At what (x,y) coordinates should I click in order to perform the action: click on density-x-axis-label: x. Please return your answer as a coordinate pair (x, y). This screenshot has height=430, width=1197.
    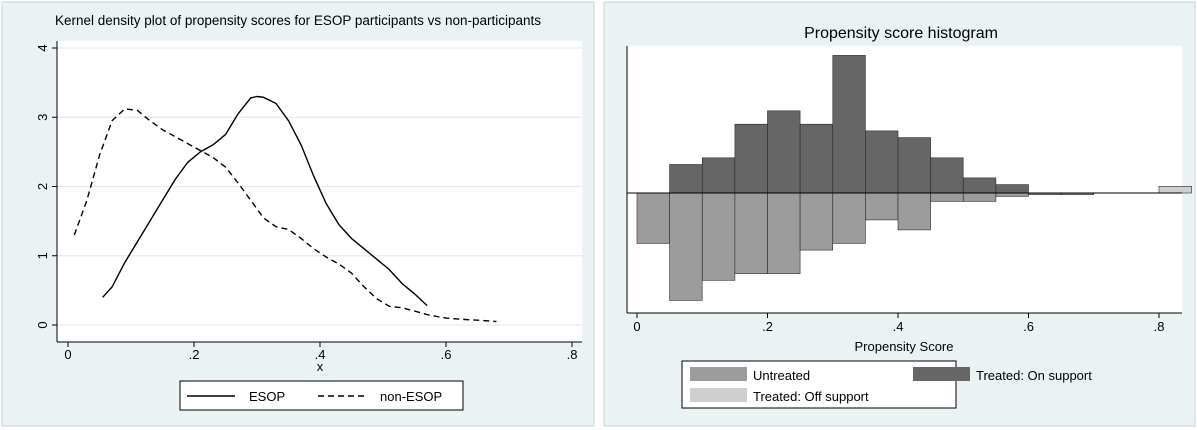
    Looking at the image, I should click on (320, 366).